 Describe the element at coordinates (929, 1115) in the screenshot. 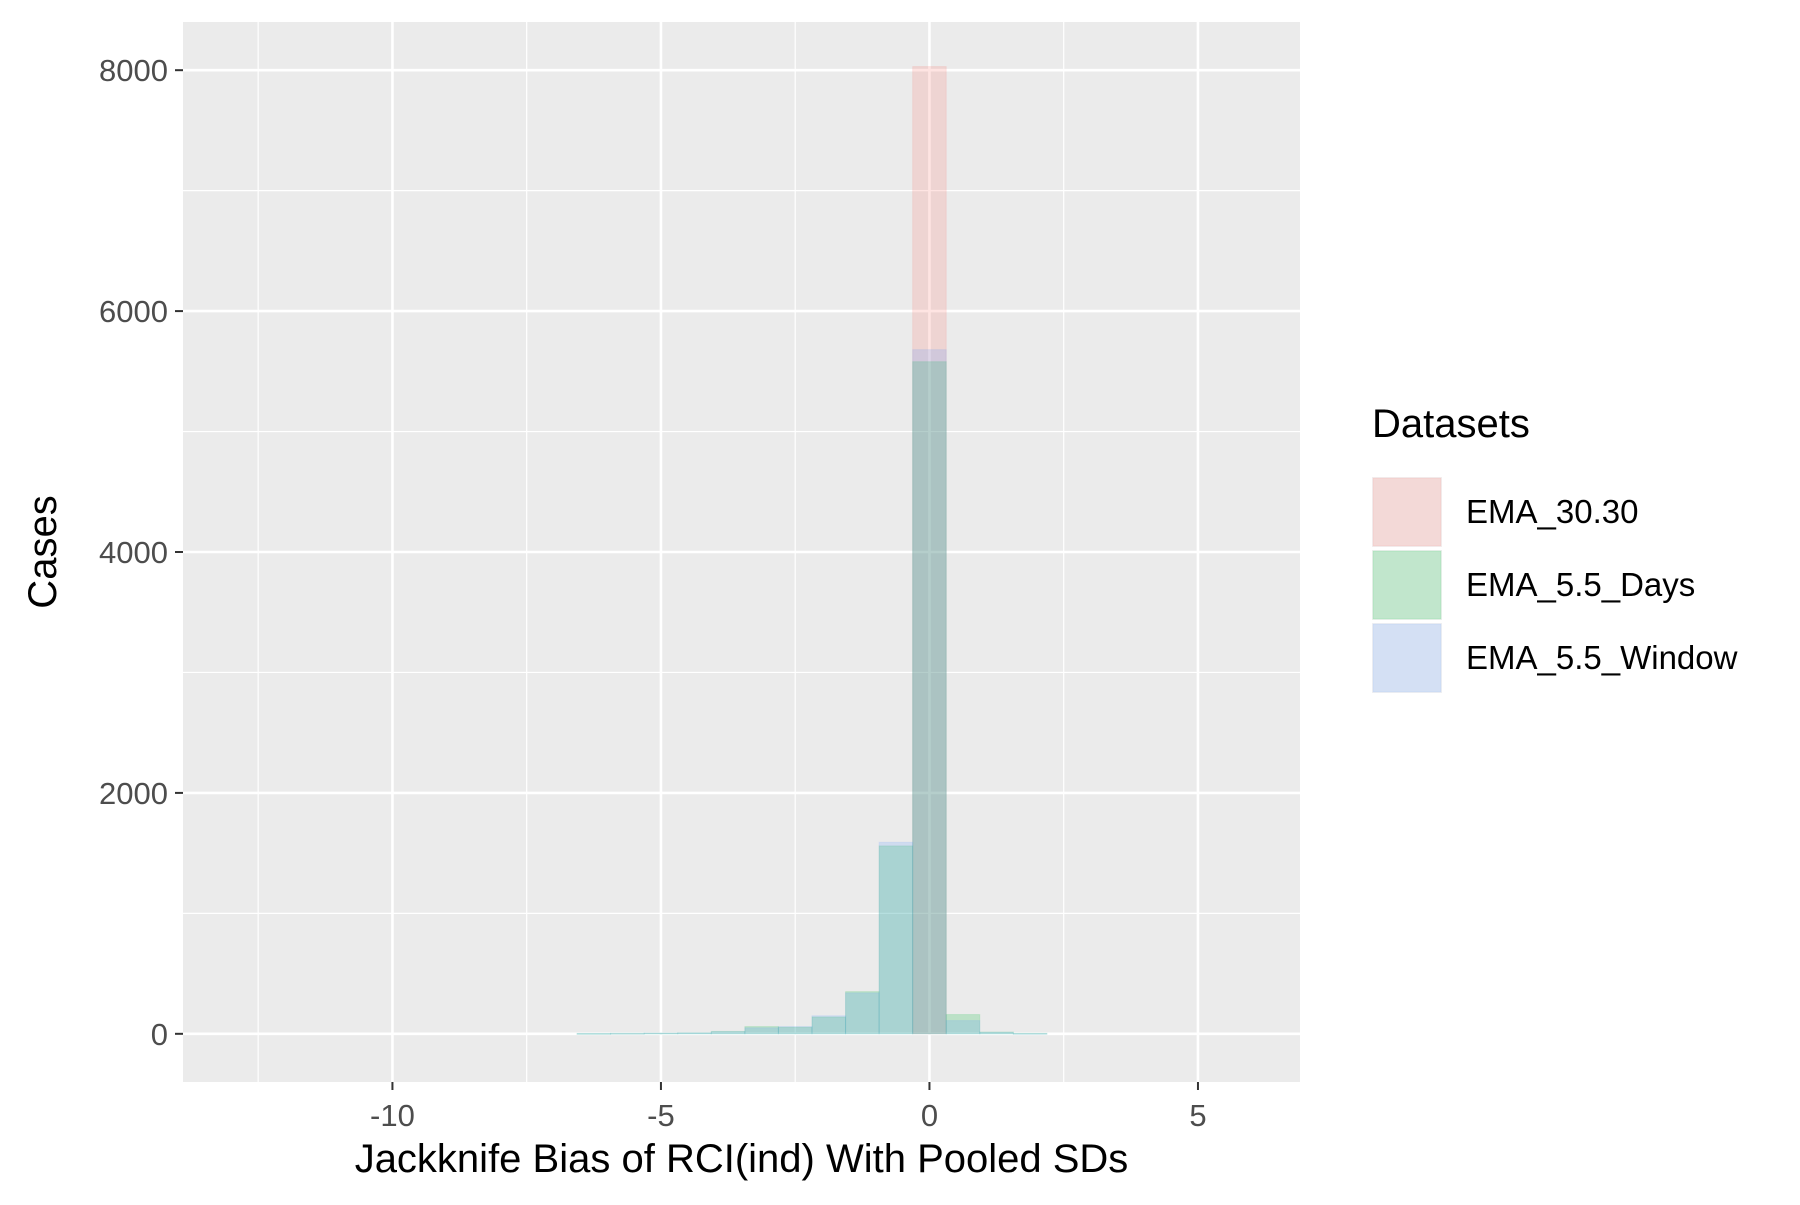

I see `x-tick-label: 0` at that location.